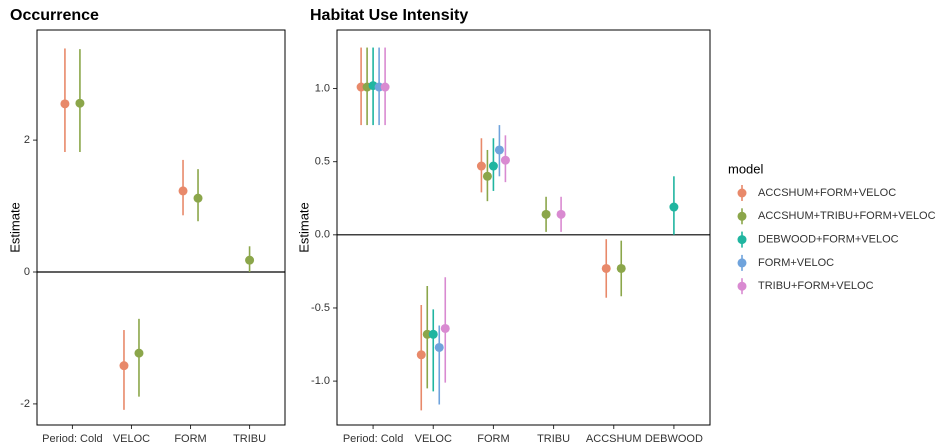  I want to click on legend-label: FORM+VELOC, so click(796, 263).